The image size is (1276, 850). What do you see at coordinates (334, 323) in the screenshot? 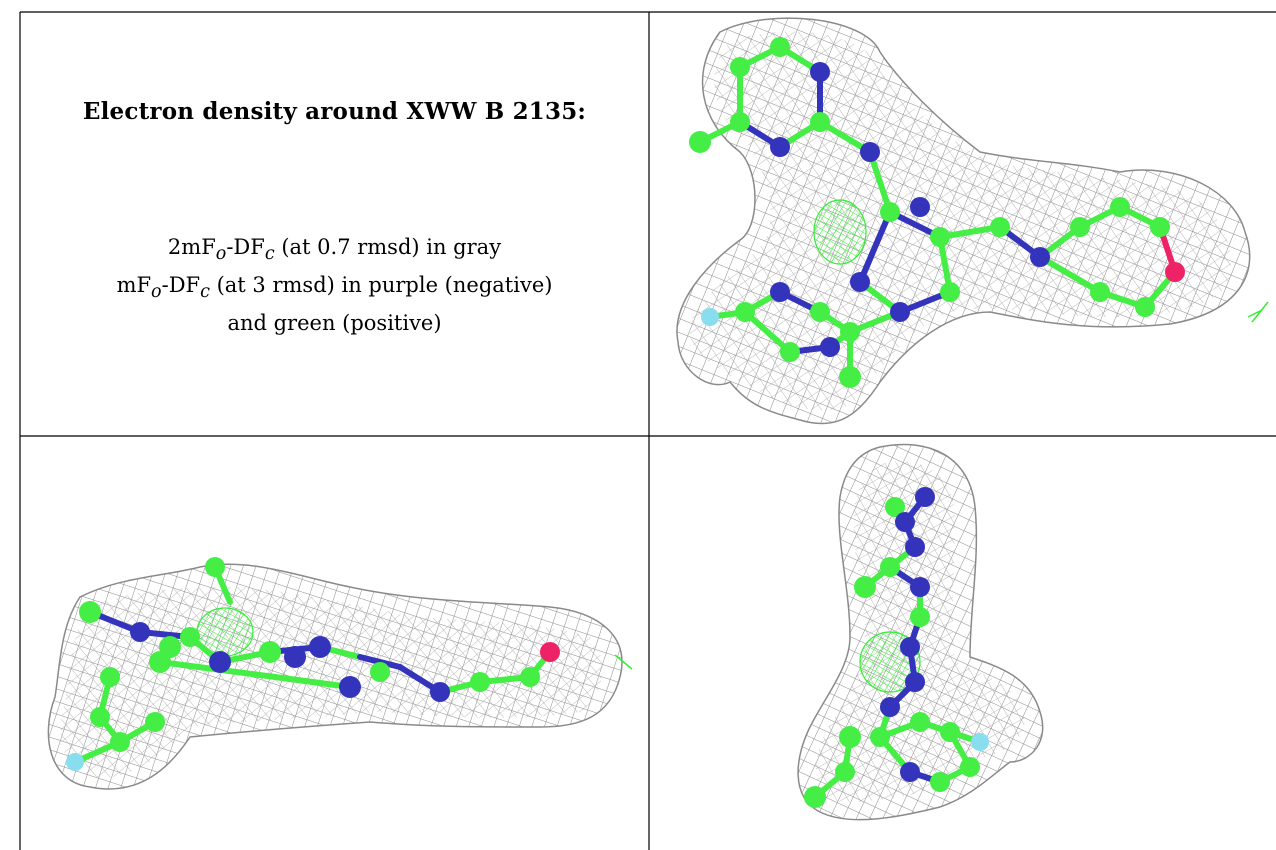
I see `legend-line-positive: and green (positive)` at bounding box center [334, 323].